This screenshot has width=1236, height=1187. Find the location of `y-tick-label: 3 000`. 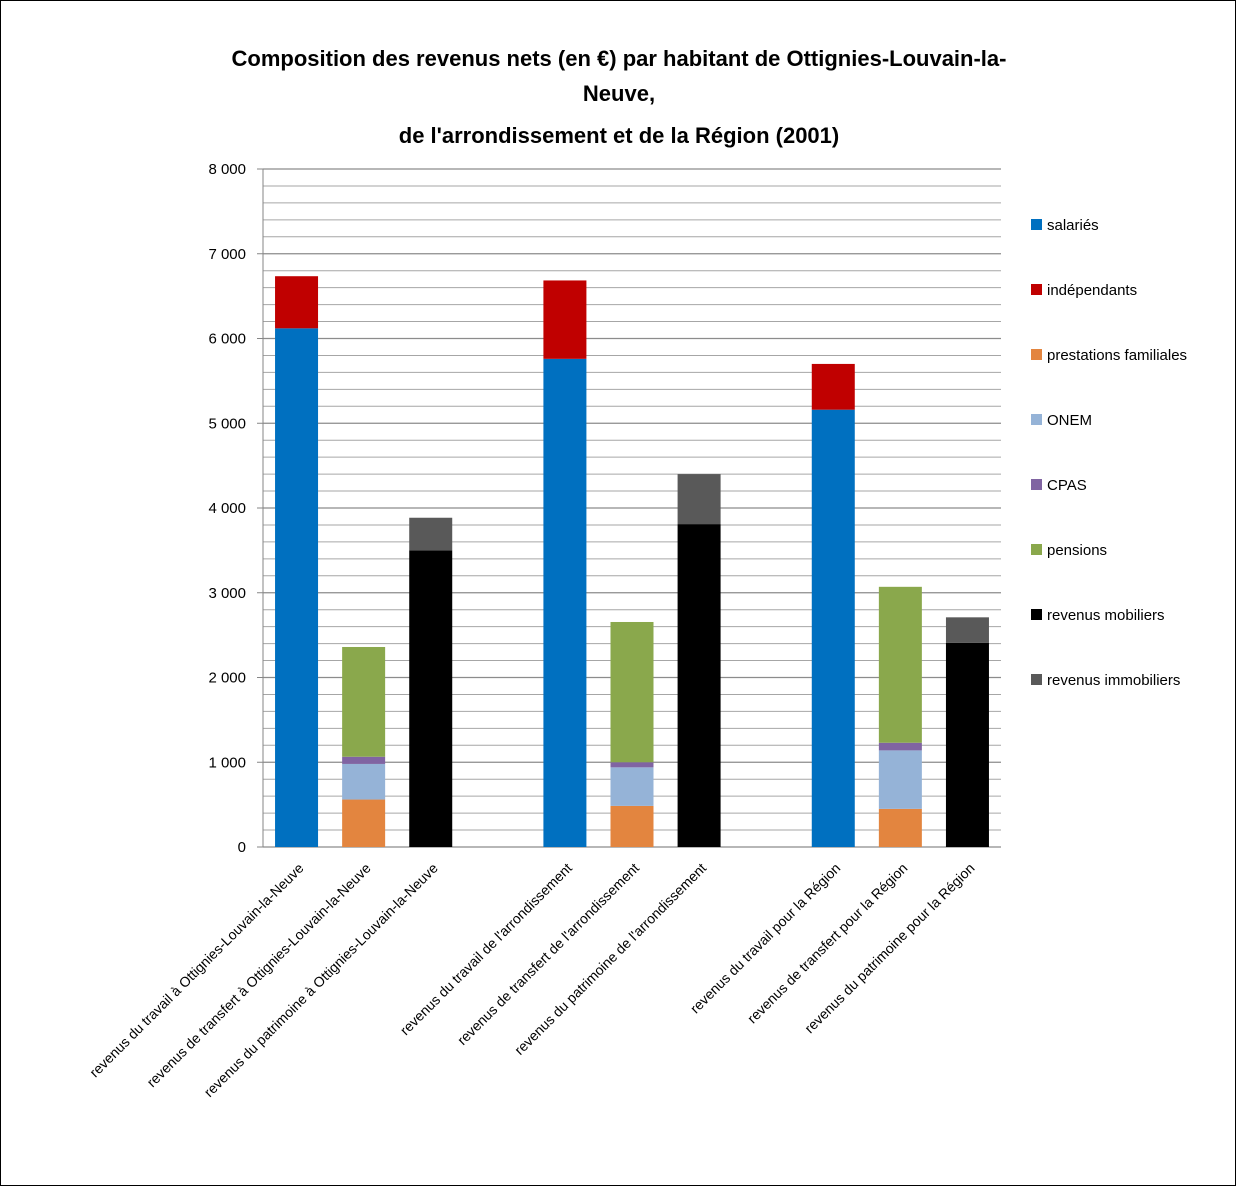

y-tick-label: 3 000 is located at coordinates (227, 593).